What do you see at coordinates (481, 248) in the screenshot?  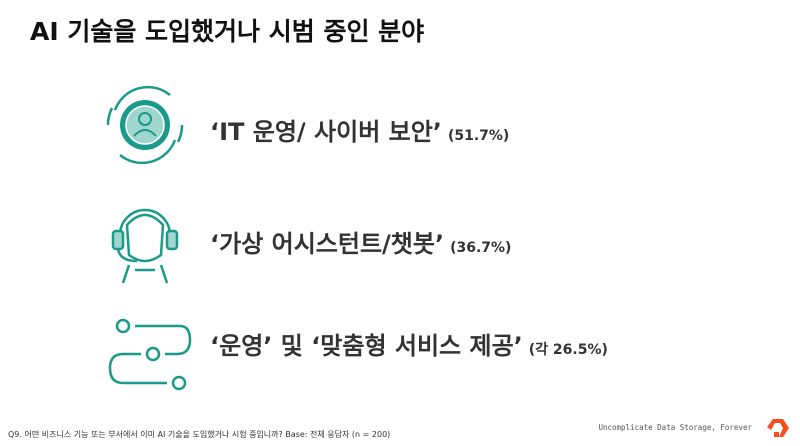 I see `item-note: (36.7%)` at bounding box center [481, 248].